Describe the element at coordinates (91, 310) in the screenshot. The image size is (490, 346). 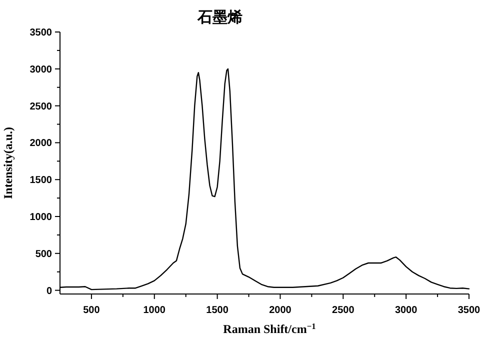
I see `x-tick-label: 500` at that location.